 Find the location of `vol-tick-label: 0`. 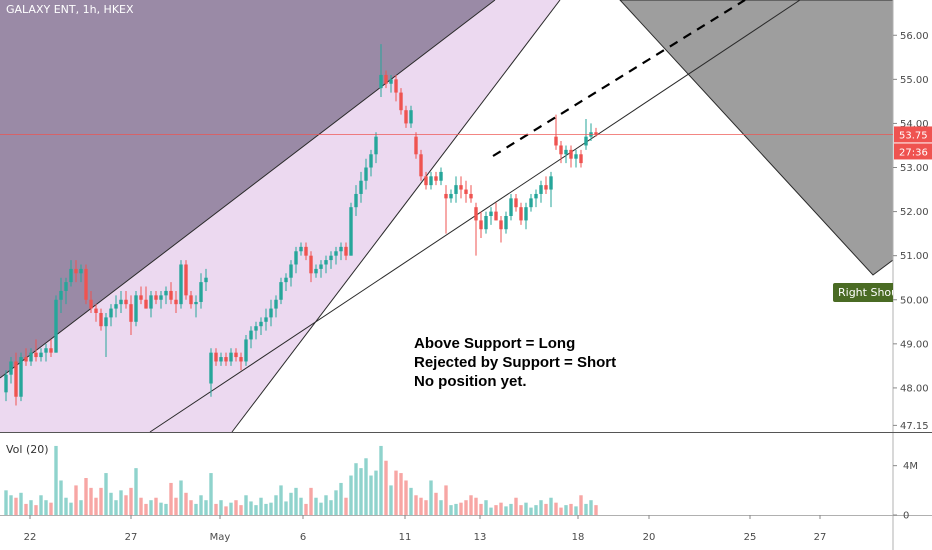

vol-tick-label: 0 is located at coordinates (906, 516).